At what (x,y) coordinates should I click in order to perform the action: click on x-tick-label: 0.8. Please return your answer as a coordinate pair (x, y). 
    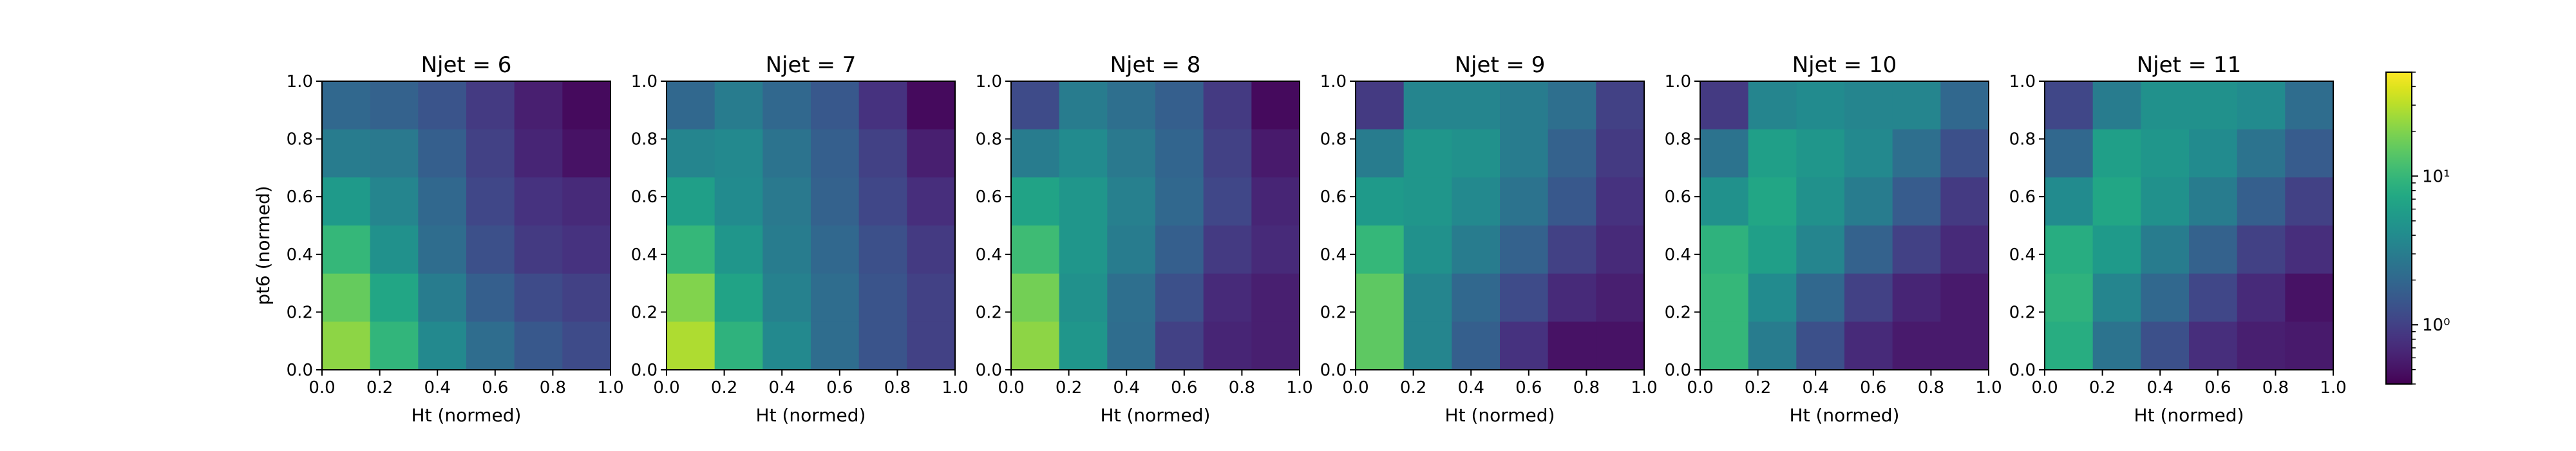
    Looking at the image, I should click on (1242, 388).